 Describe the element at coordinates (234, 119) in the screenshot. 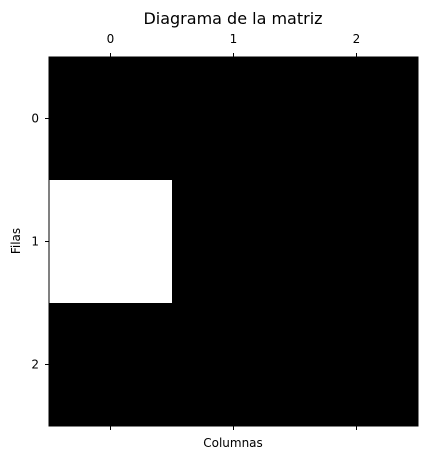

I see `matrix-cell-r0-c1` at that location.